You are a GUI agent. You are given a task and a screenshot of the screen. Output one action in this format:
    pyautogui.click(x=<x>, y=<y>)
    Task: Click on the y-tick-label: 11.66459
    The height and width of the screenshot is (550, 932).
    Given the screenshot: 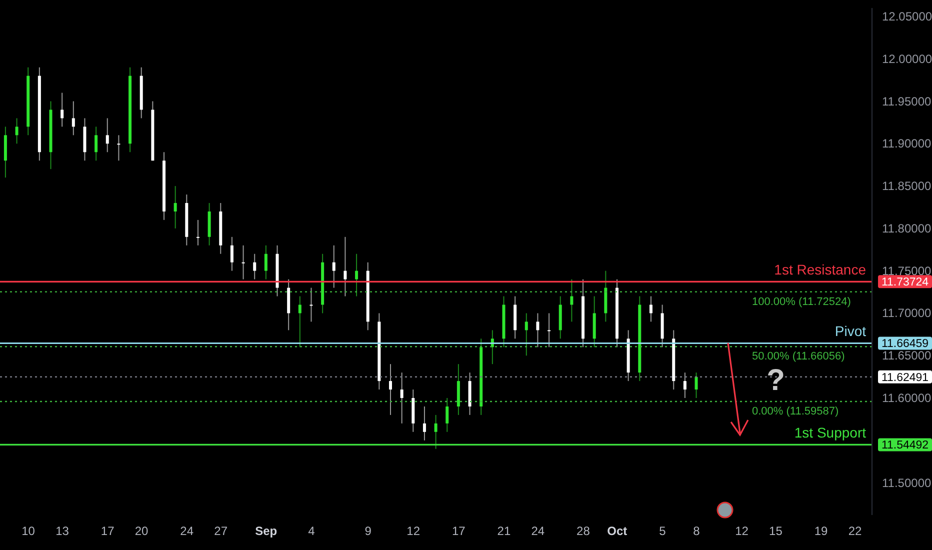 What is the action you would take?
    pyautogui.click(x=905, y=344)
    